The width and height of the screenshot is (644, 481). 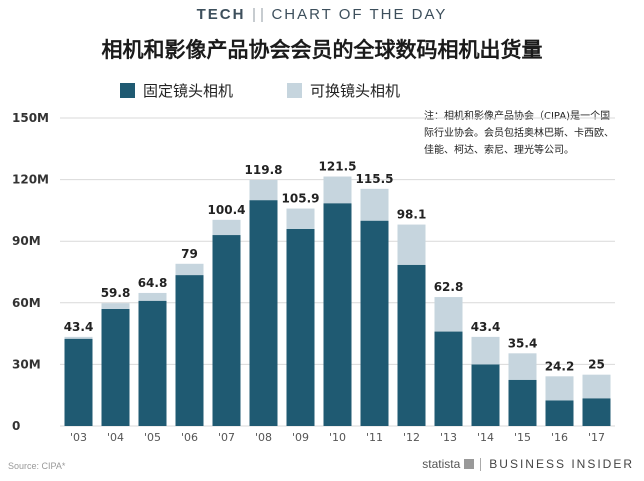 I want to click on x-tick-label: '15, so click(x=522, y=437).